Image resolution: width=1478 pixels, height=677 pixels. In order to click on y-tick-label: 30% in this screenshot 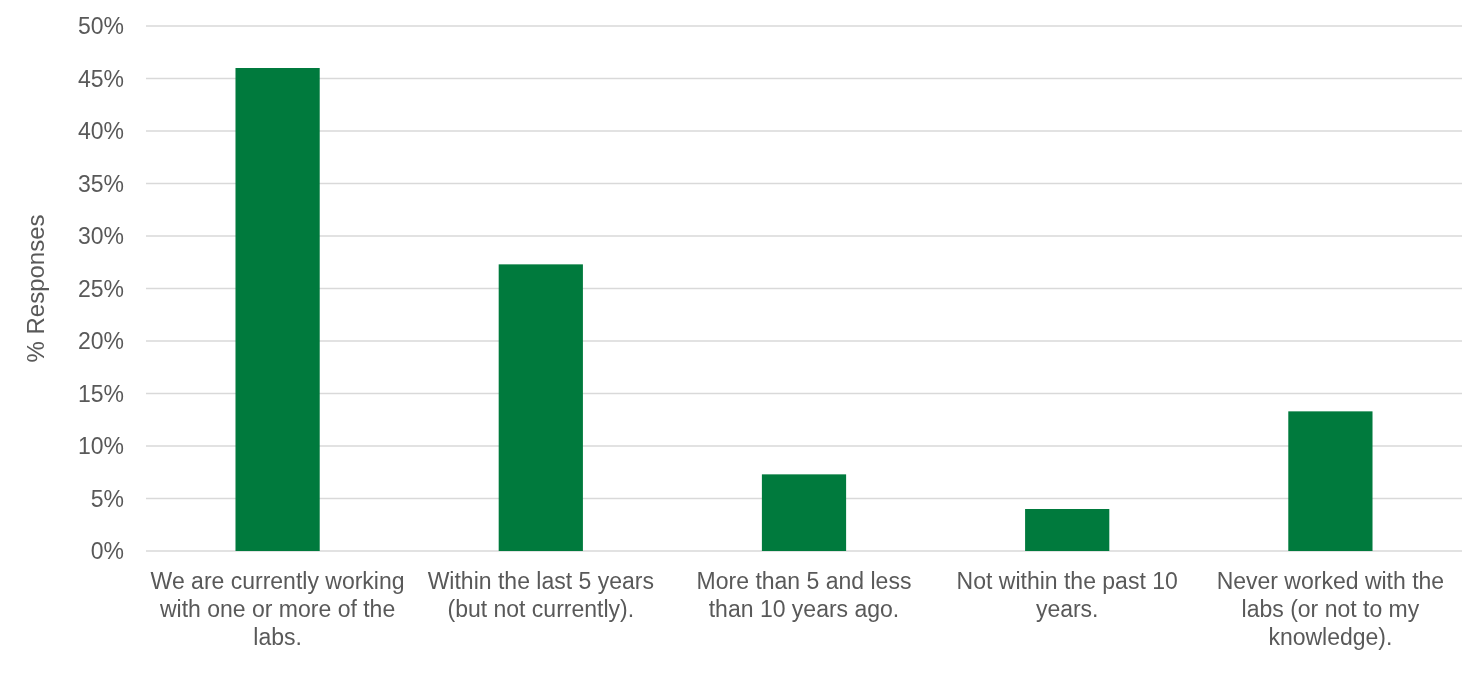, I will do `click(100, 236)`.